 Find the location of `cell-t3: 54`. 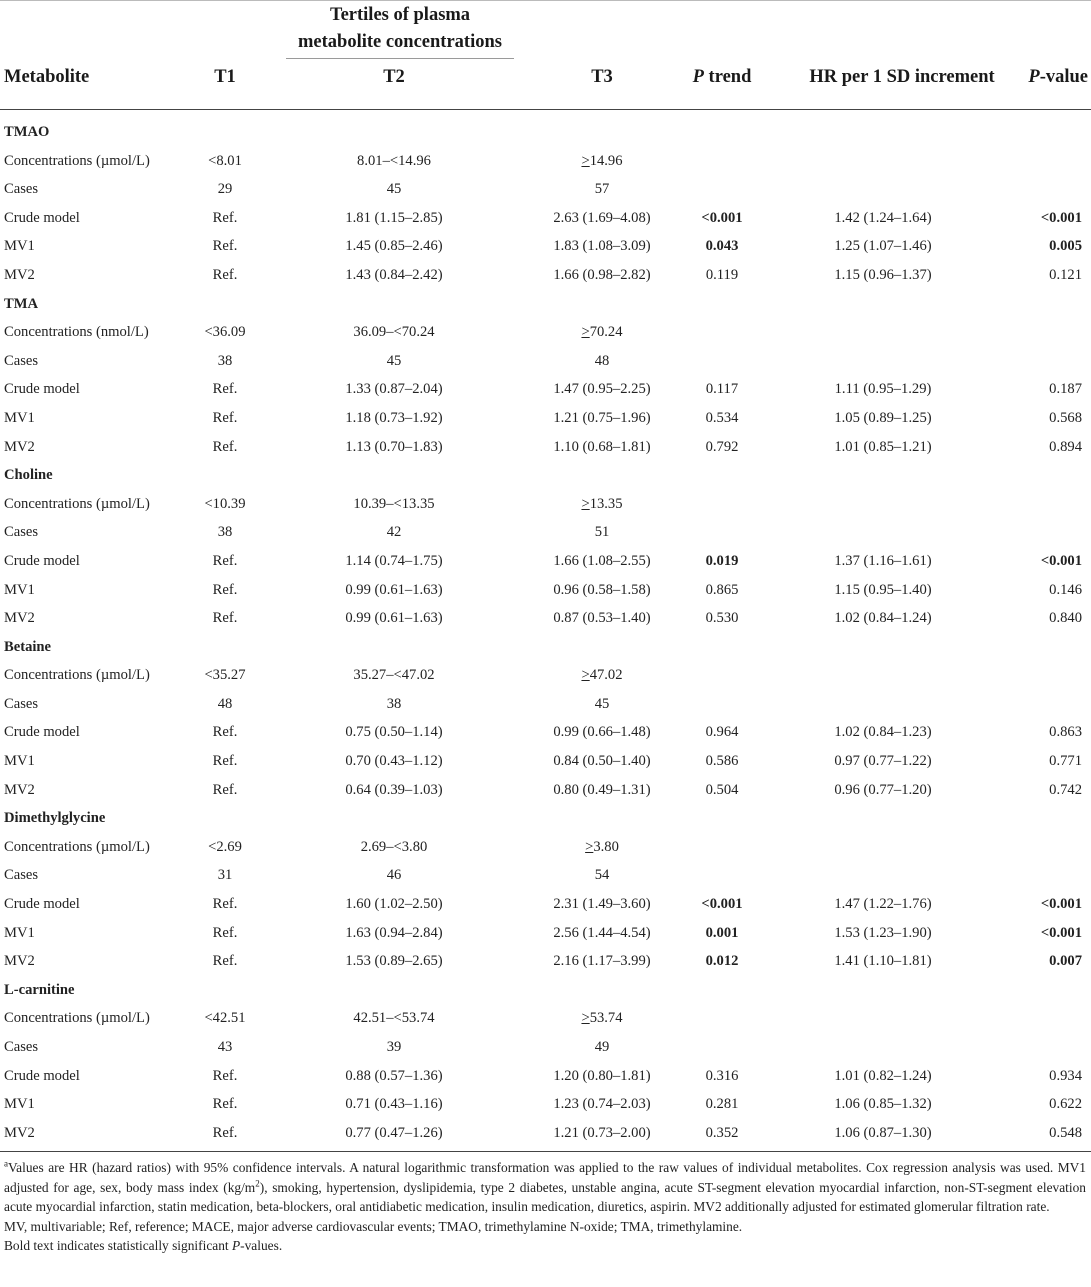

cell-t3: 54 is located at coordinates (602, 875).